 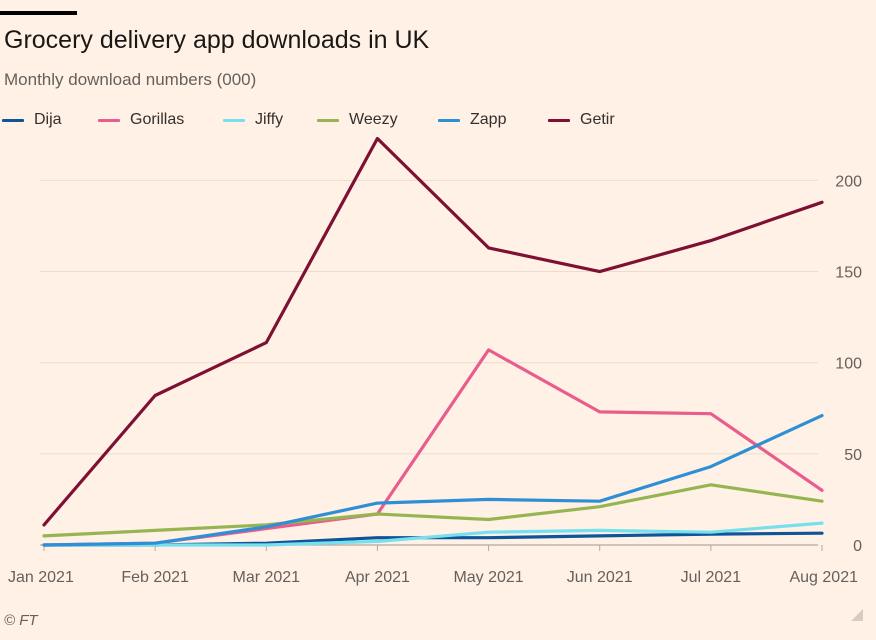 What do you see at coordinates (130, 79) in the screenshot?
I see `chart-subtitle: Monthly download numbers (000)` at bounding box center [130, 79].